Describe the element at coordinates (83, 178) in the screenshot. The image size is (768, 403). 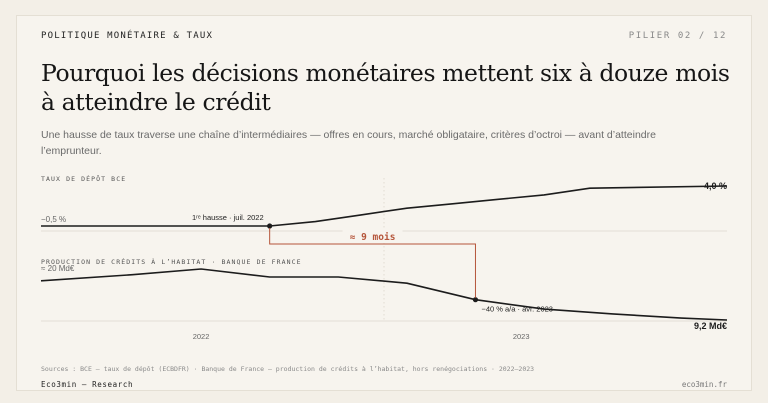
I see `panel-label-rate: TAUX DE DÉPÔT BCE` at that location.